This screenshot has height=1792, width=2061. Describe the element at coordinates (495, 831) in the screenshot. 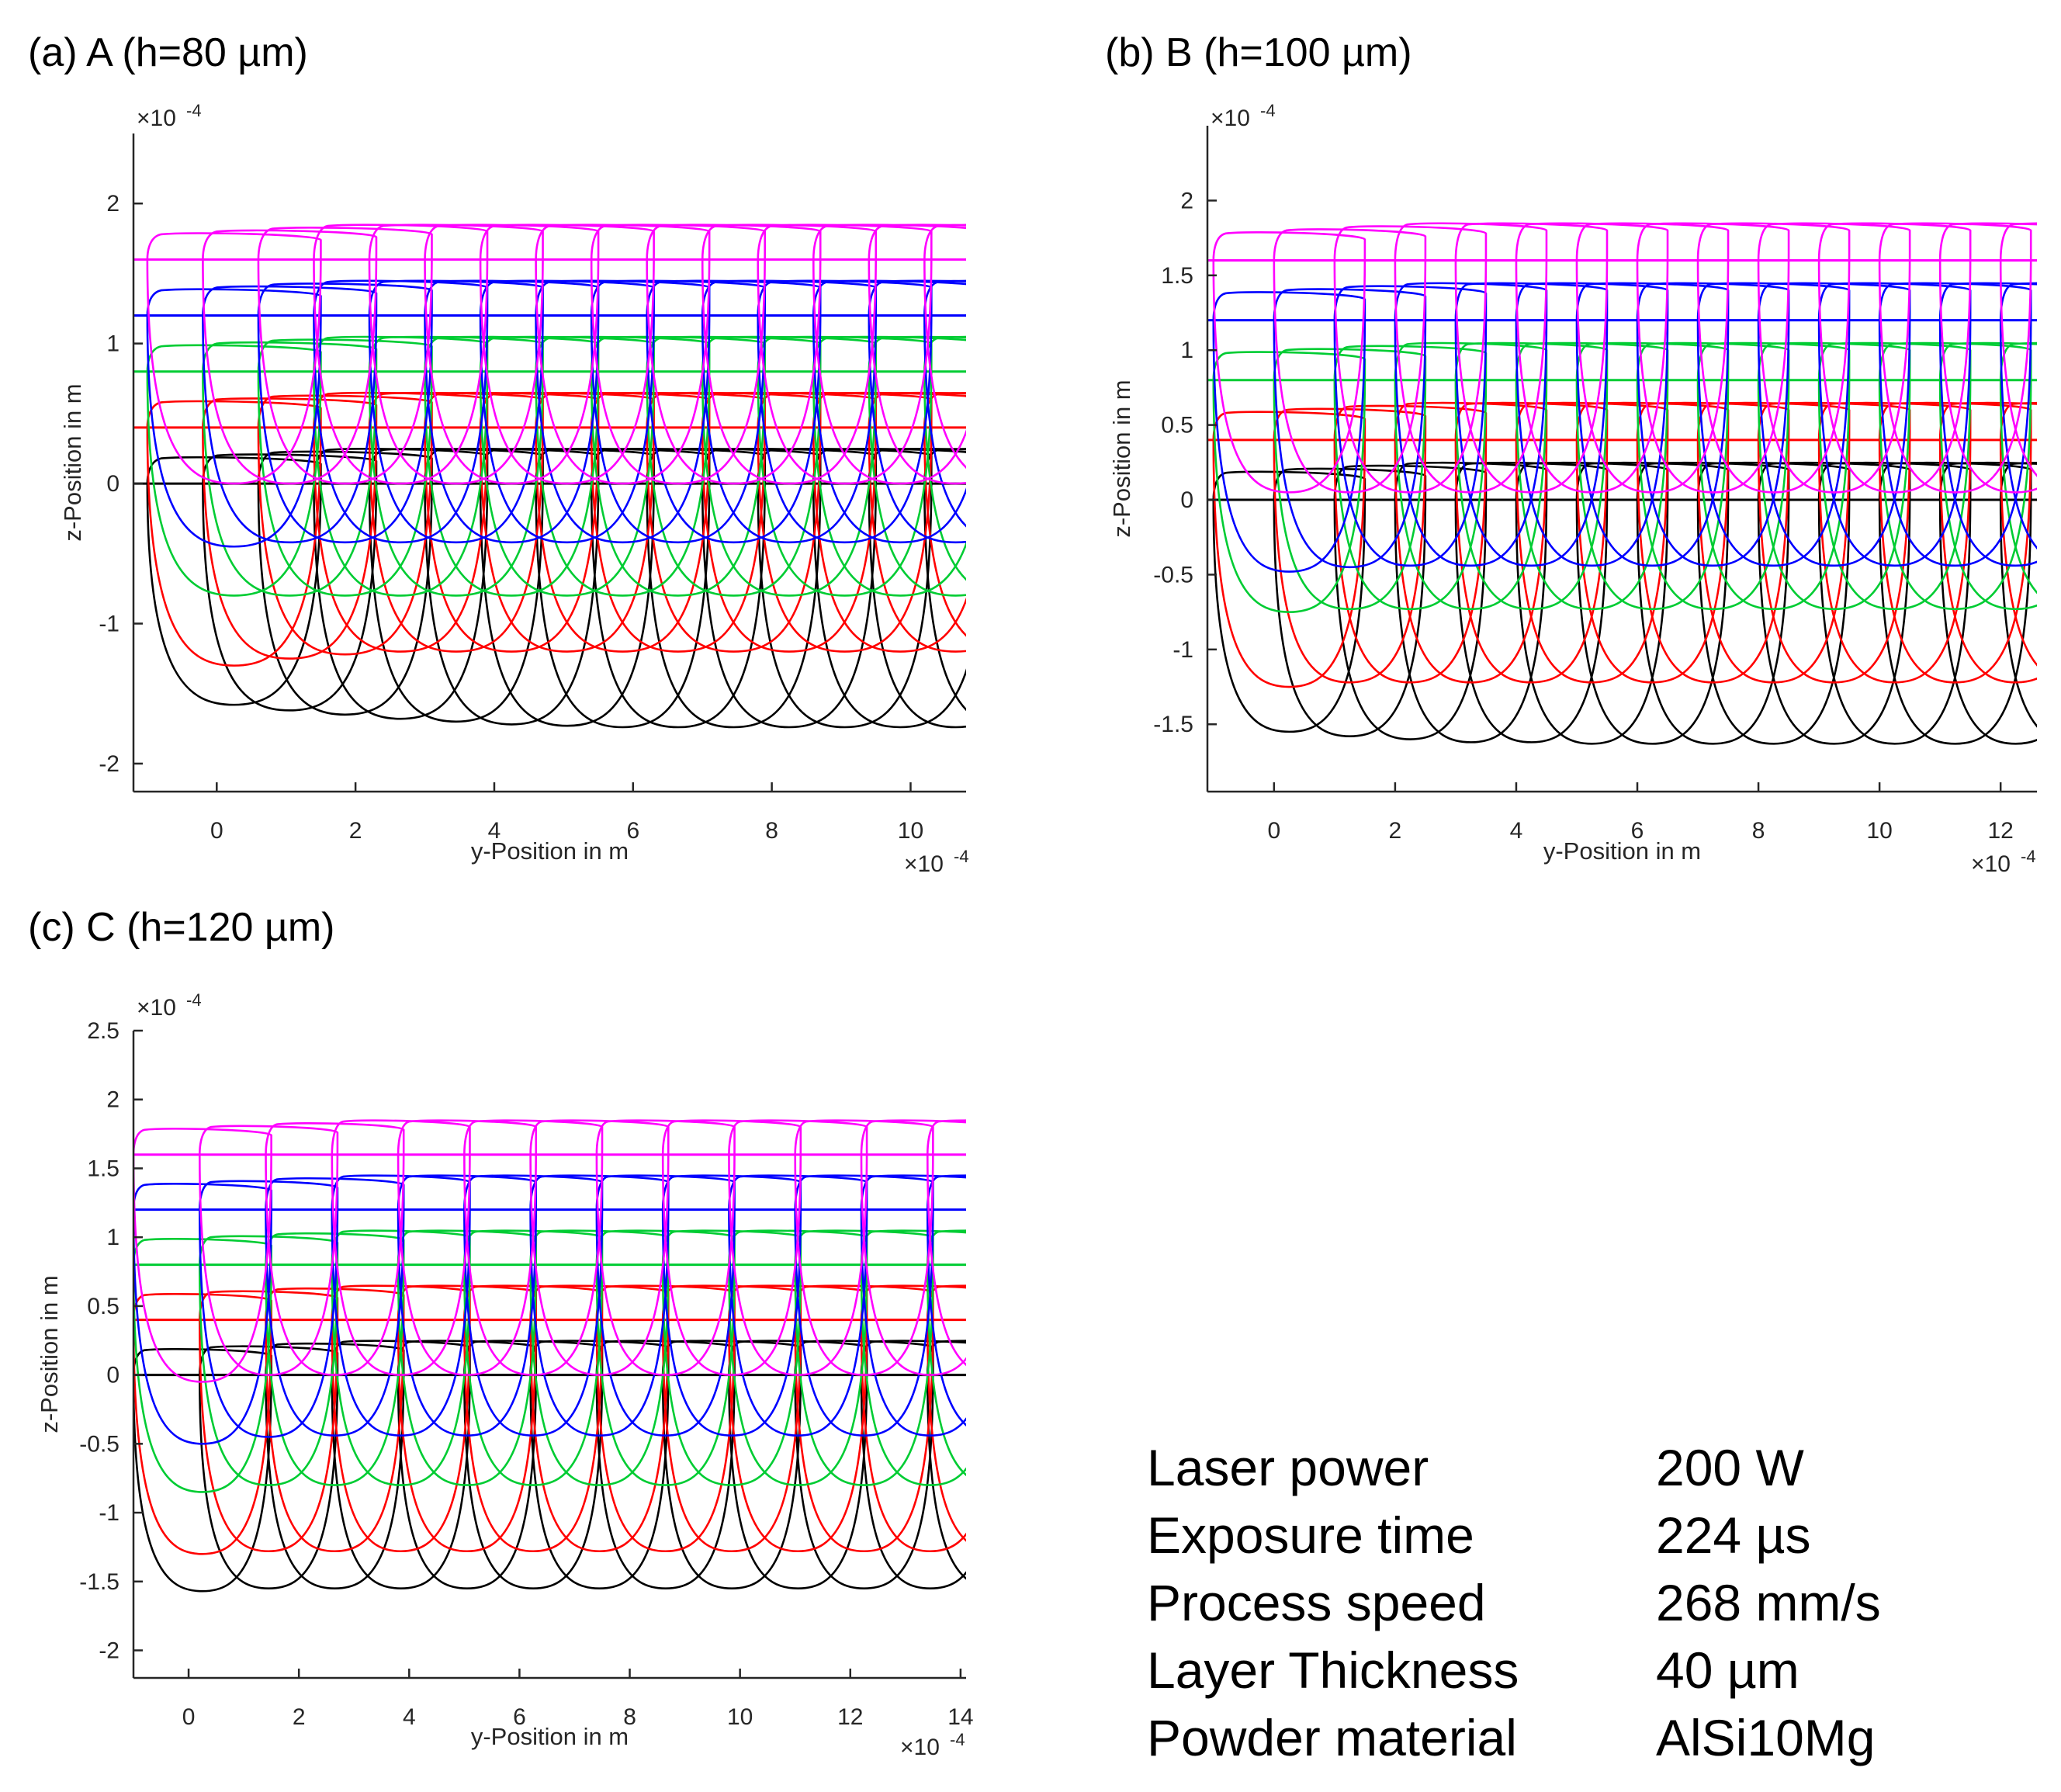

I see `x-tick-label: 4` at that location.